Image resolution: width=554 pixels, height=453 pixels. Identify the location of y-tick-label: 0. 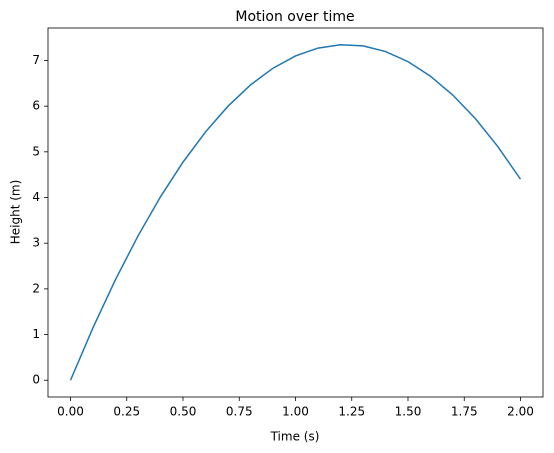
(36, 380).